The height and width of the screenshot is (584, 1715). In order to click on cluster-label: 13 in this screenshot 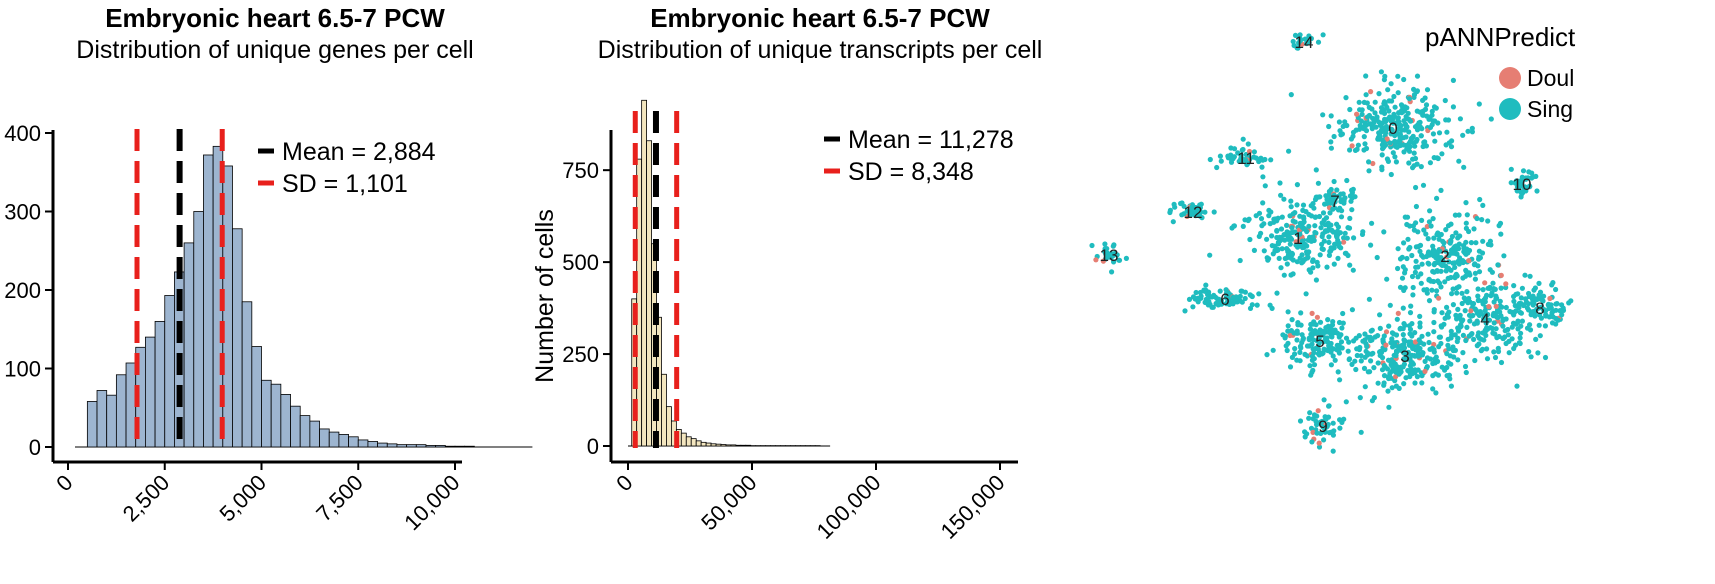, I will do `click(1109, 255)`.